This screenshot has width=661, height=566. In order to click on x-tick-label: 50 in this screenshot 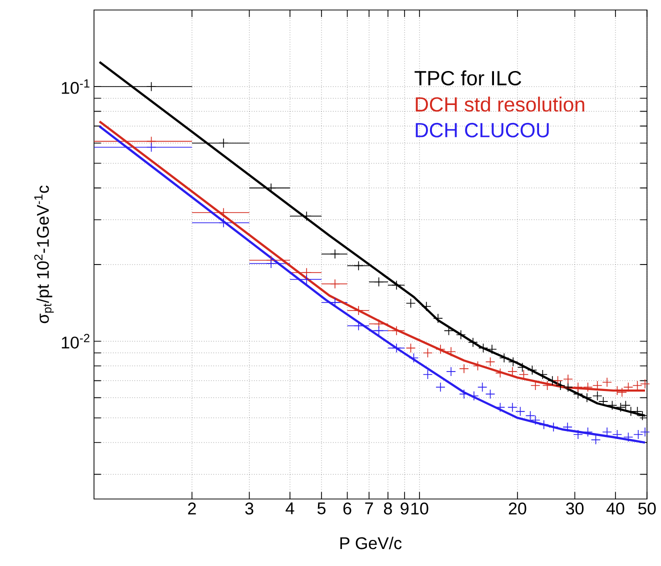, I will do `click(647, 508)`.